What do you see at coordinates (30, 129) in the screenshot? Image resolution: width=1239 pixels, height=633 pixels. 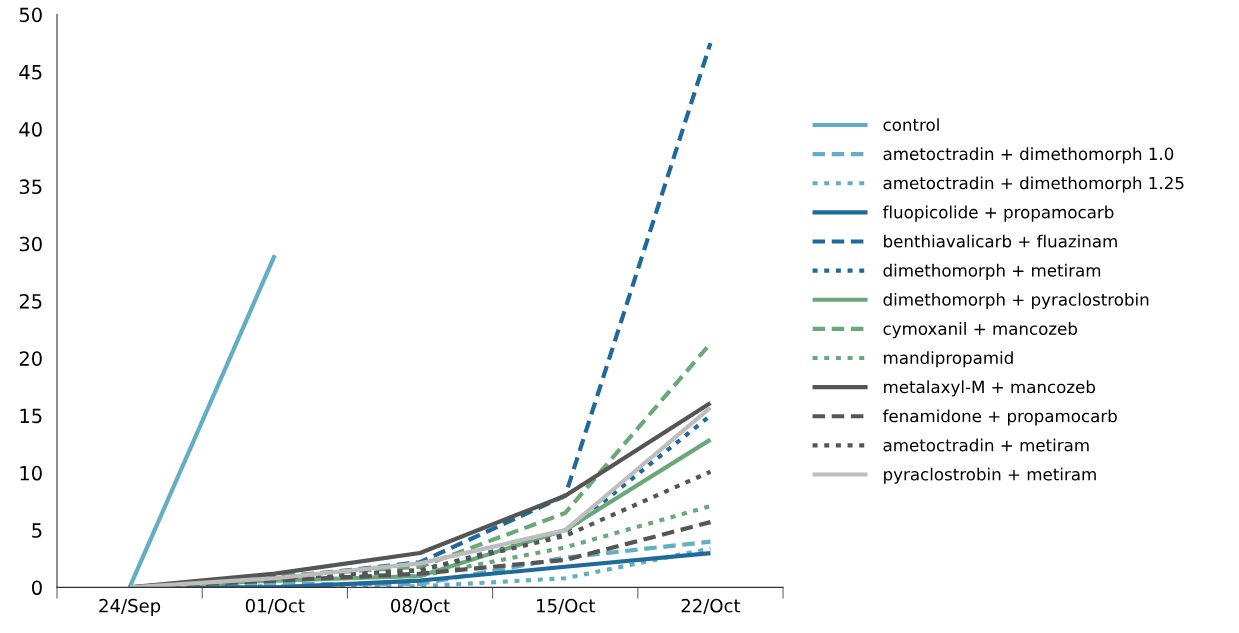 I see `y-tick-label: 40` at bounding box center [30, 129].